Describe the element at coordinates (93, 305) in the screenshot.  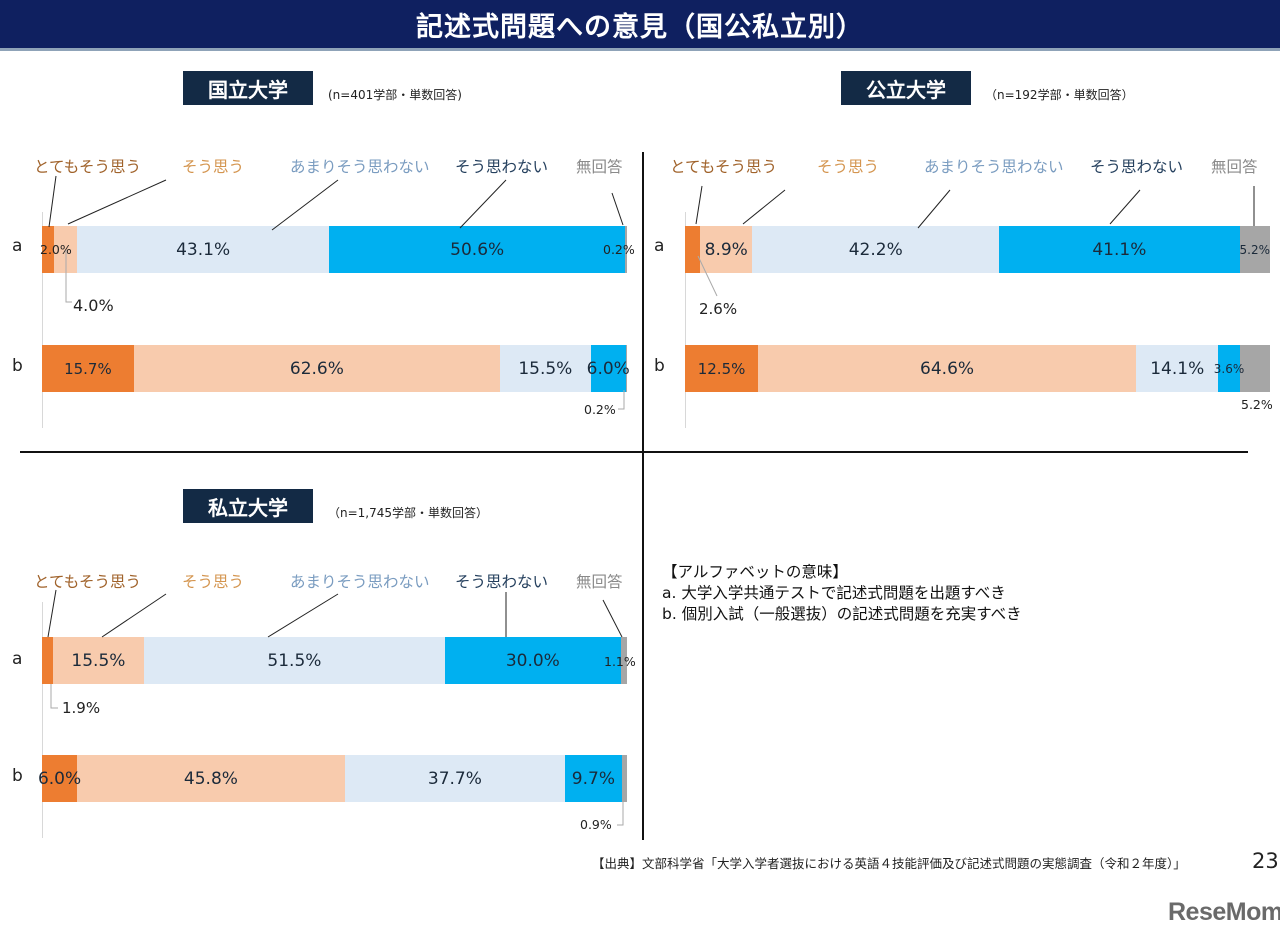
I see `value-label: 4.0%` at that location.